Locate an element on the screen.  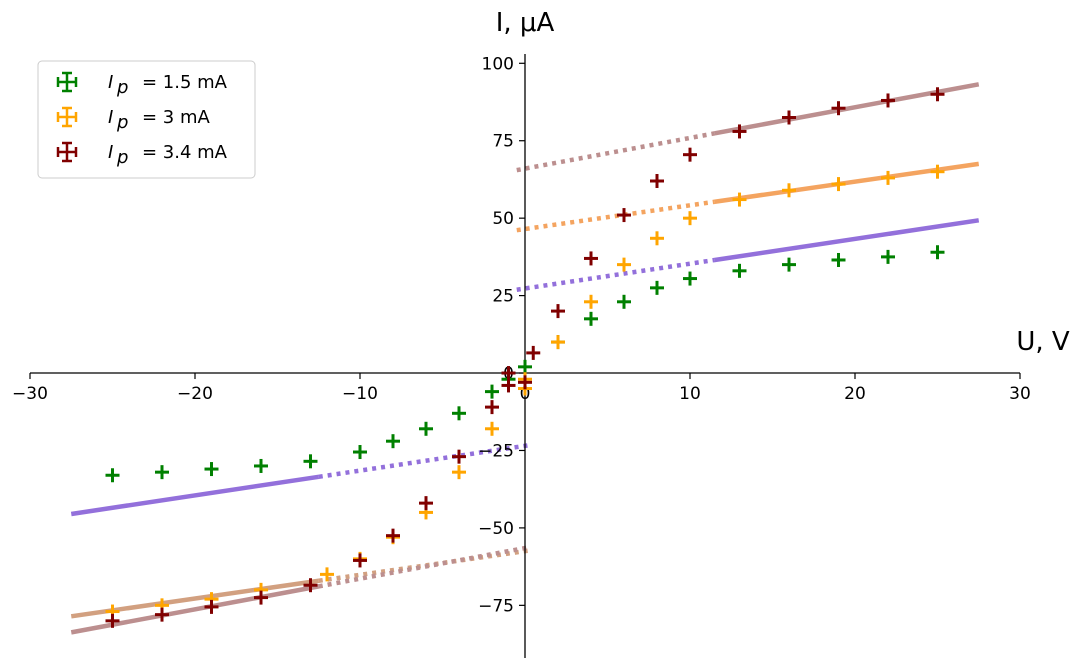
y-tick-label: −50 is located at coordinates (496, 529).